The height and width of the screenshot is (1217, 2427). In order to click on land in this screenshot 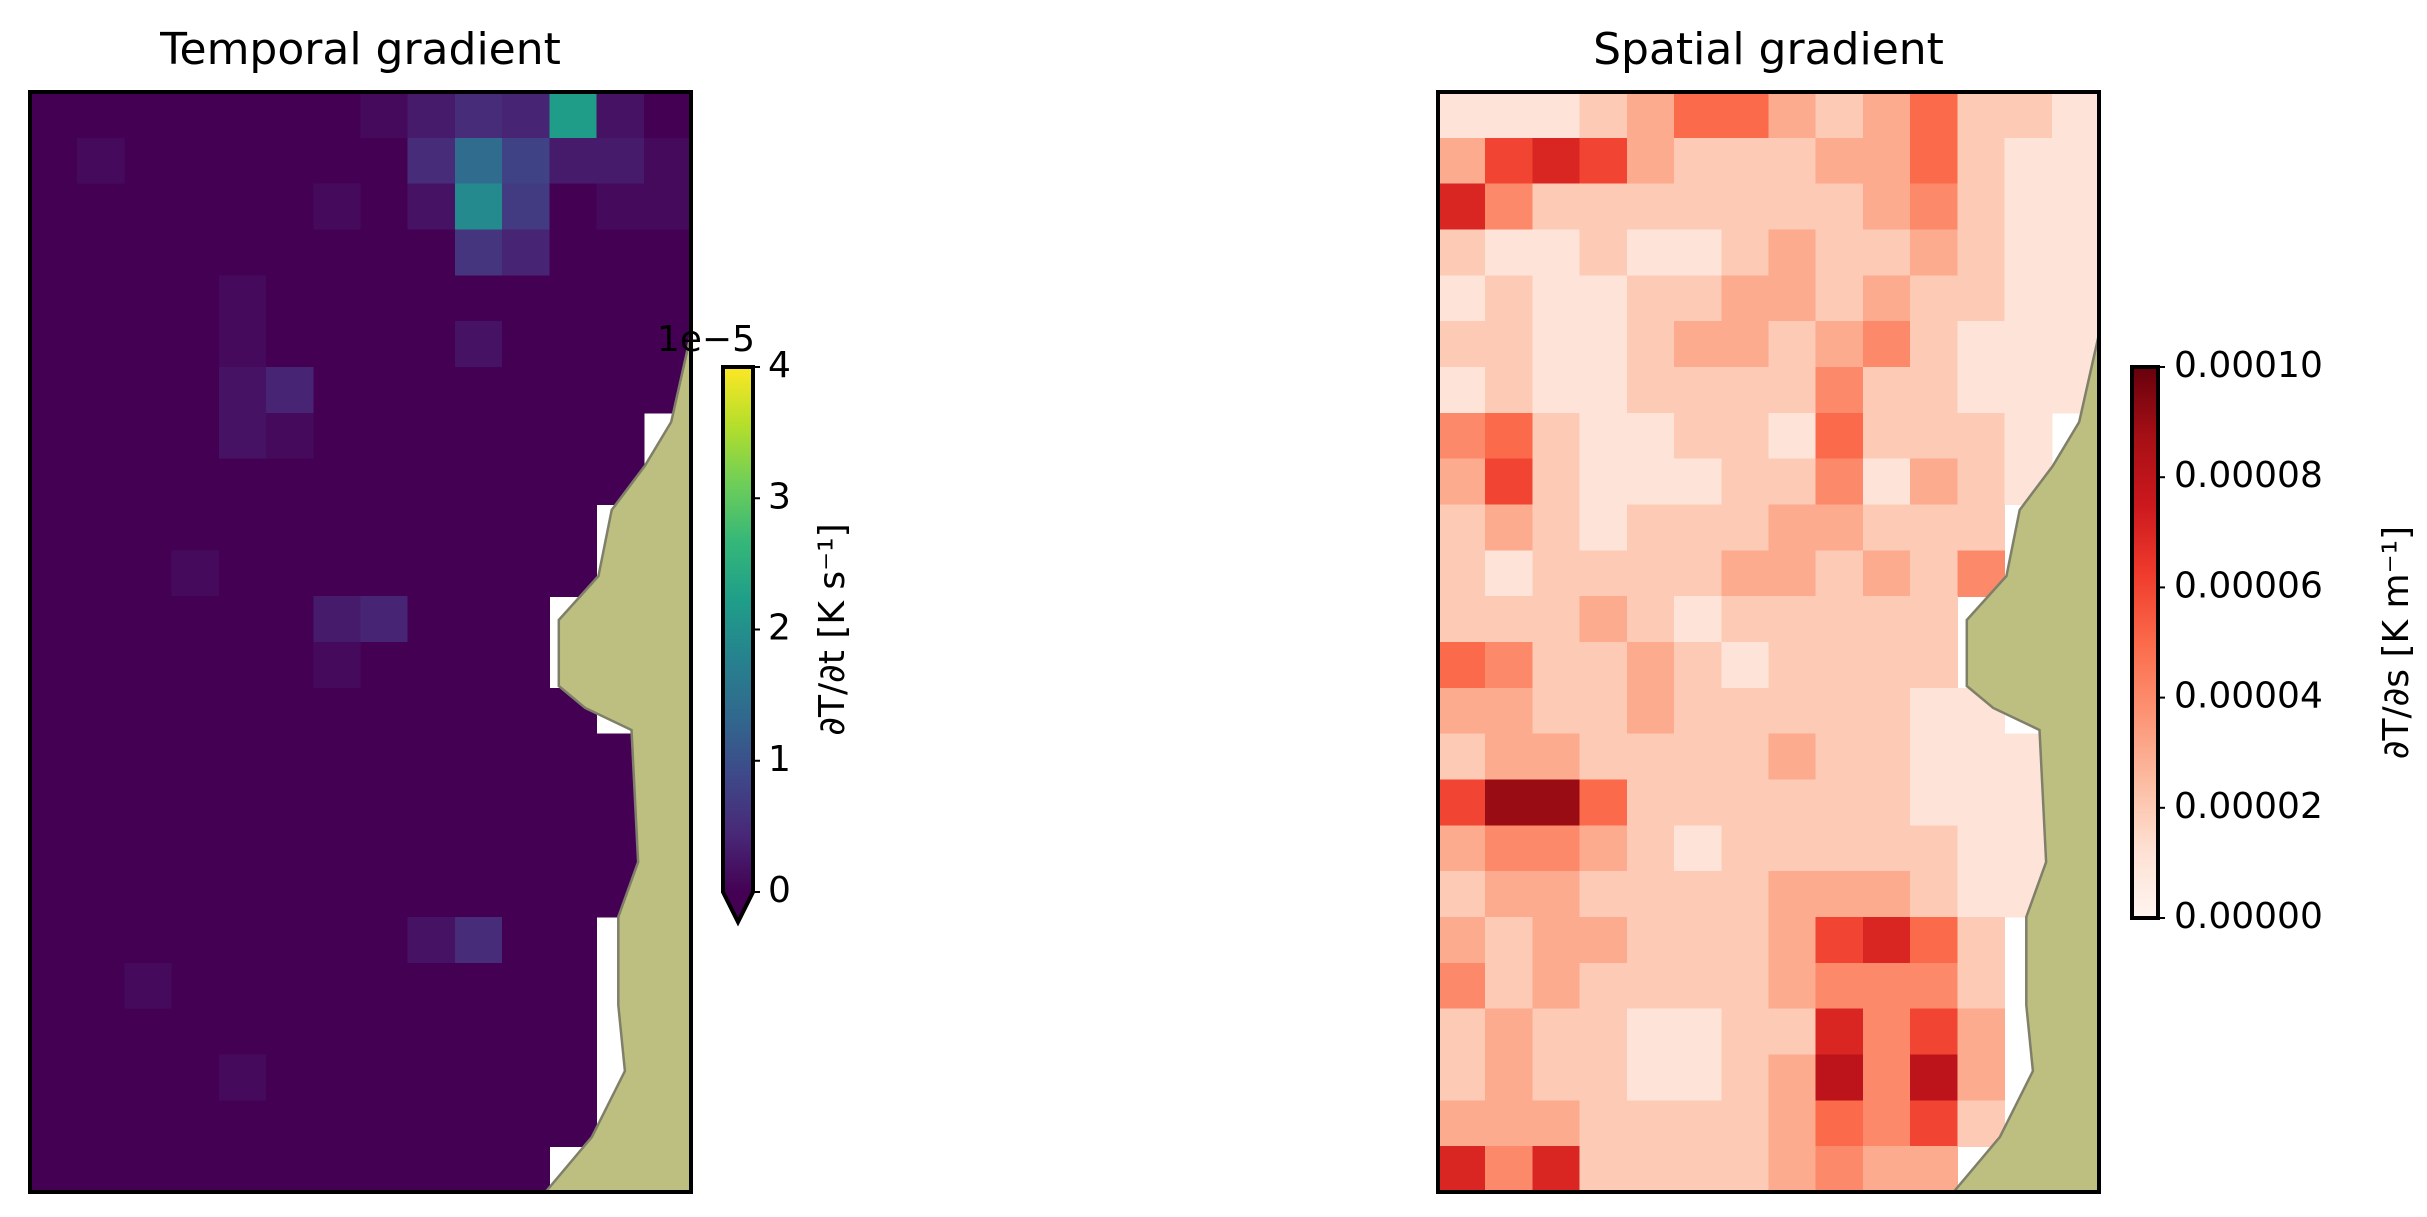, I will do `click(617, 763)`.